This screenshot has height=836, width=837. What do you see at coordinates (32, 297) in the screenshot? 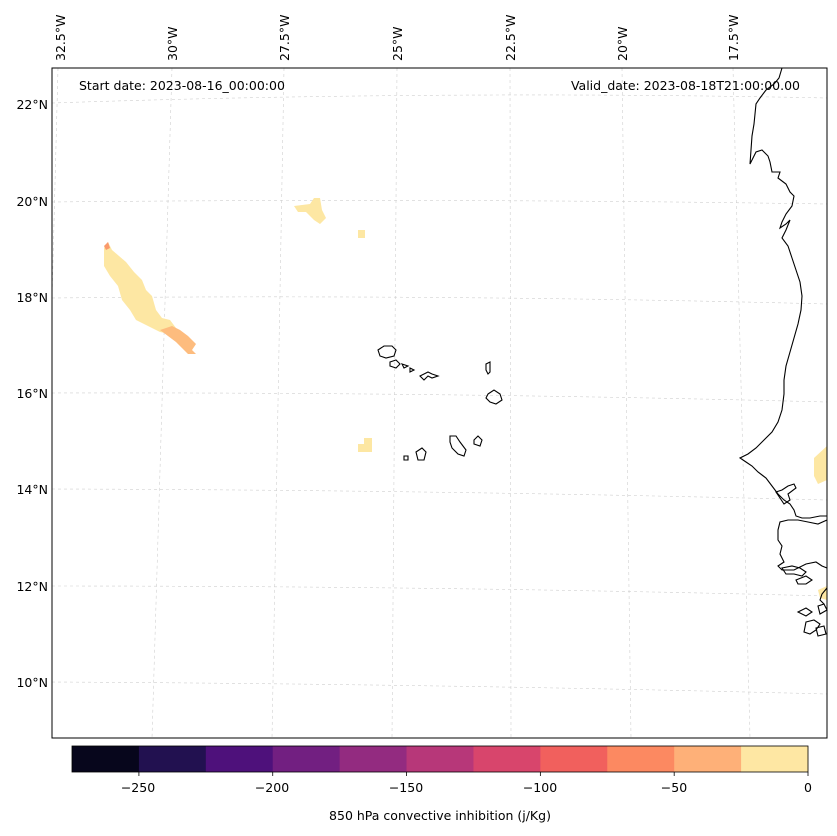
I see `lat-label-18: 18°N` at bounding box center [32, 297].